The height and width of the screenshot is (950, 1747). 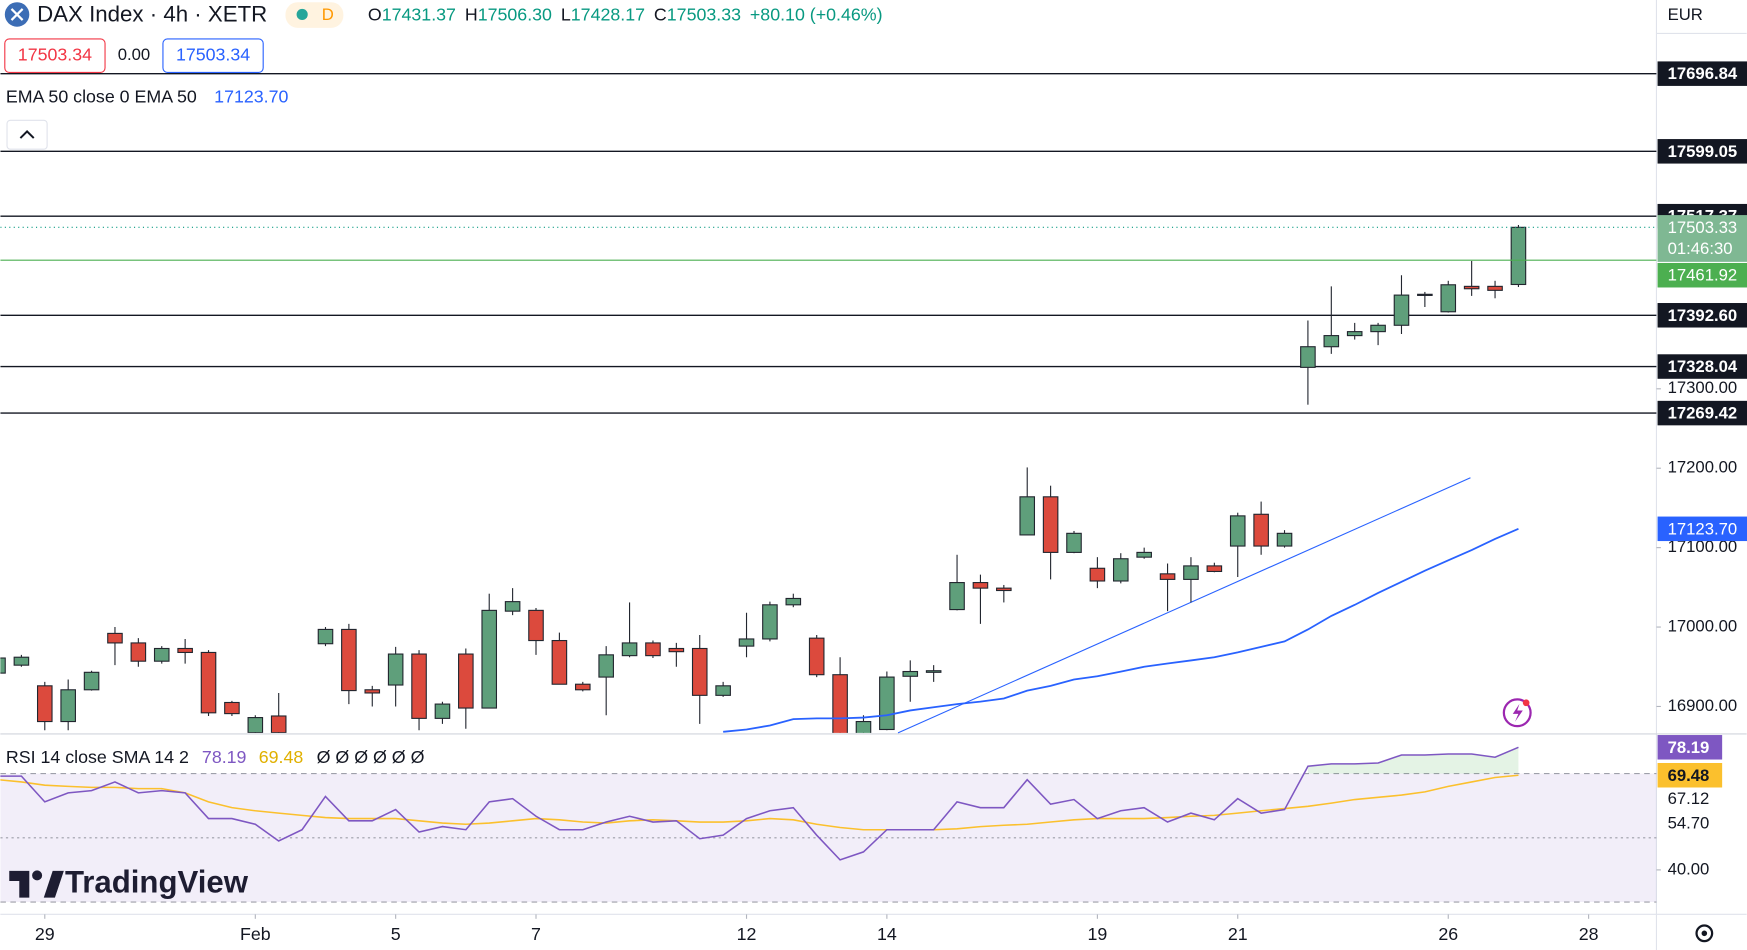 What do you see at coordinates (1703, 387) in the screenshot?
I see `y-tick-label: 17300.00` at bounding box center [1703, 387].